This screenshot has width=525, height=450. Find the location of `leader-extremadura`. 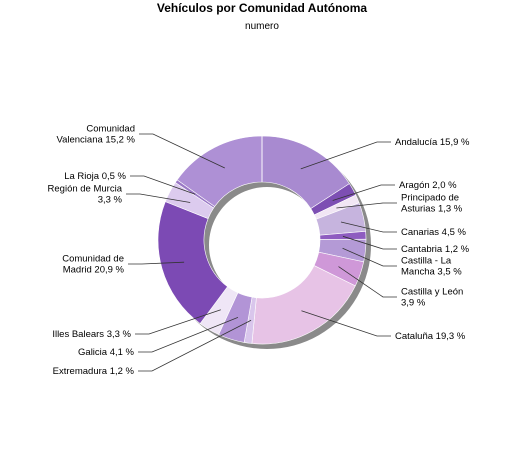

leader-extremadura is located at coordinates (195, 345).